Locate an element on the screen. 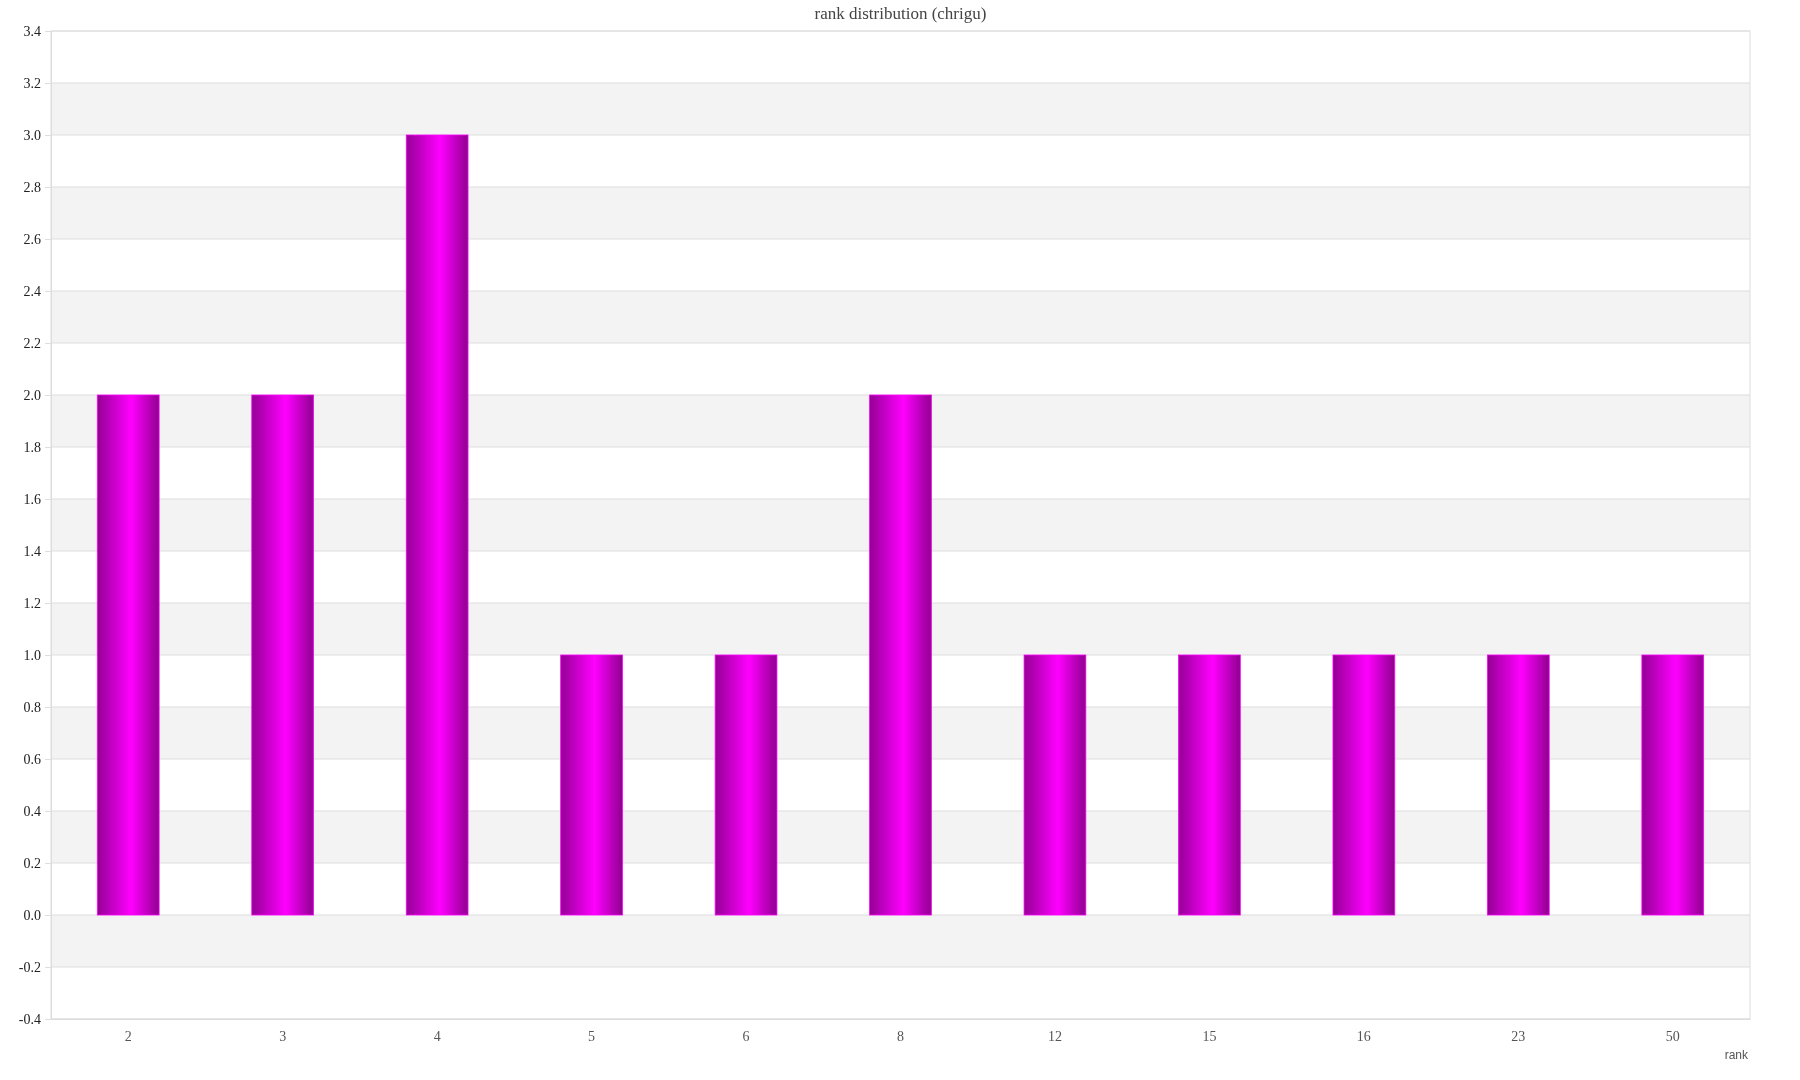 Image resolution: width=1800 pixels, height=1080 pixels. x-tick-label: 50 is located at coordinates (1672, 1036).